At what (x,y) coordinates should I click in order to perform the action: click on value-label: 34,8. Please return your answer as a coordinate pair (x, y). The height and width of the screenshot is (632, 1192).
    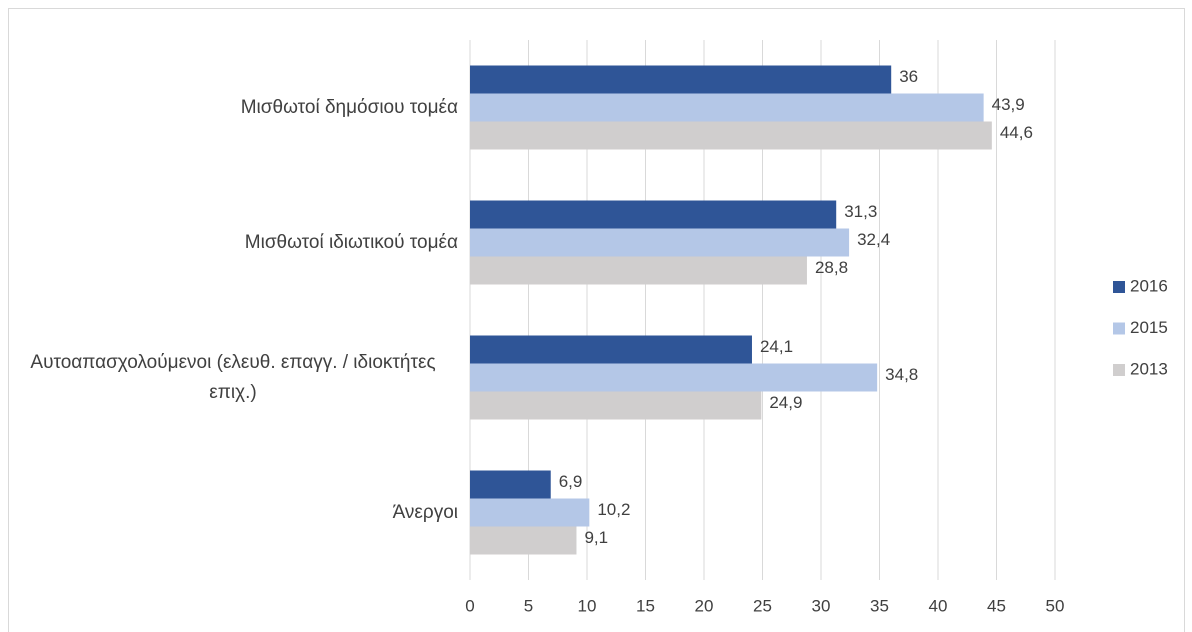
    Looking at the image, I should click on (901, 374).